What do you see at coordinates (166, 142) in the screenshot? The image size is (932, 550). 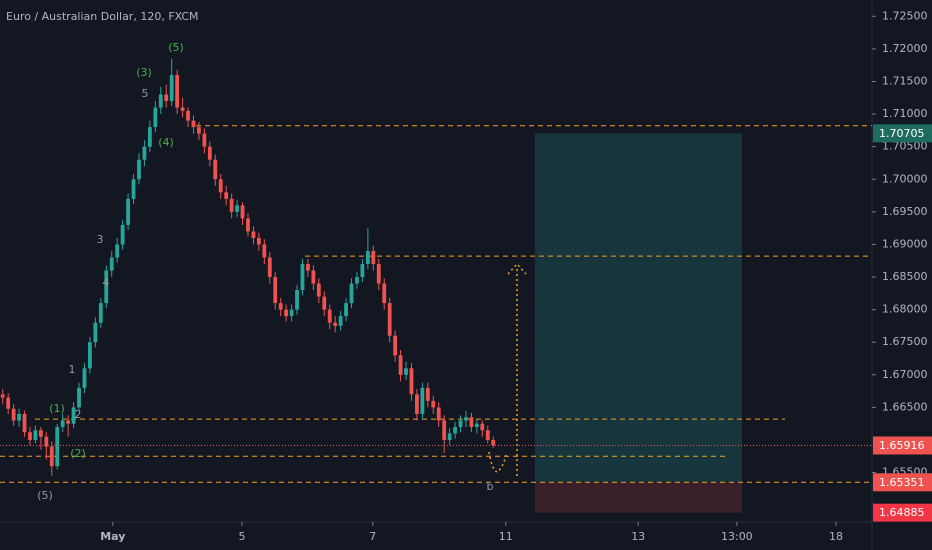 I see `wave-label: (4)` at bounding box center [166, 142].